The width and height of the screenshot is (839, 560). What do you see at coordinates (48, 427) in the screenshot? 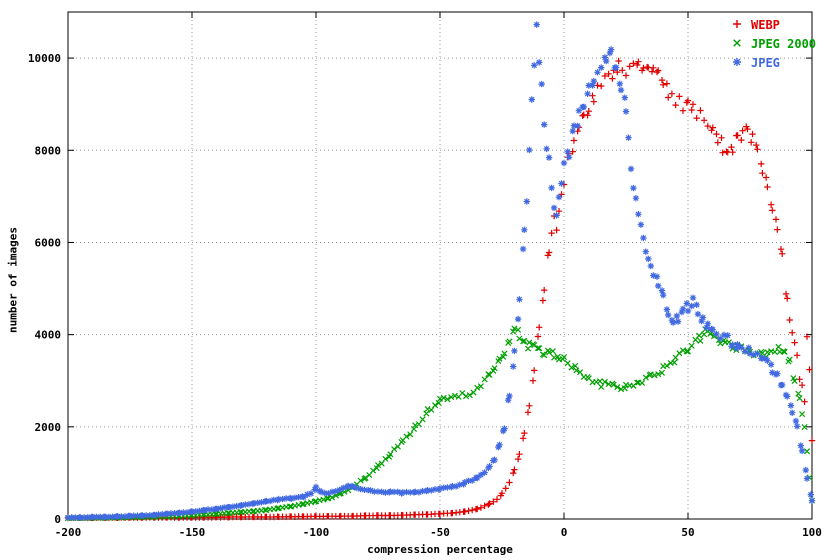
I see `y-tick-label: 2000` at bounding box center [48, 427].